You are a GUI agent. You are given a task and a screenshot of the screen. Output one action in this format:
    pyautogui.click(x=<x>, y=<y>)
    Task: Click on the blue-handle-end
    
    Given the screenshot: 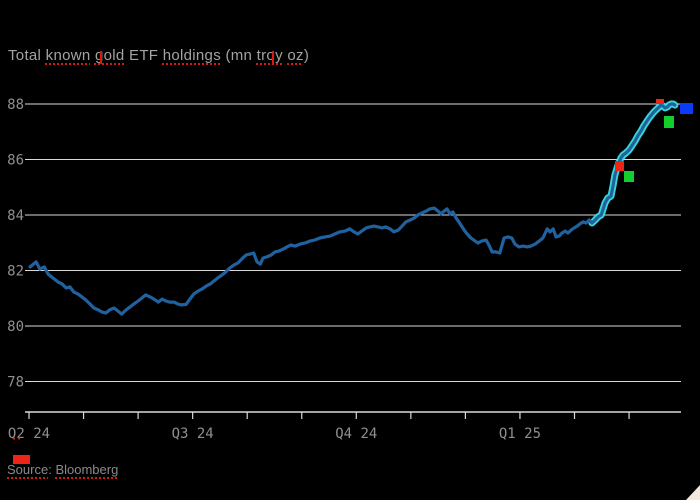 What is the action you would take?
    pyautogui.click(x=686, y=108)
    